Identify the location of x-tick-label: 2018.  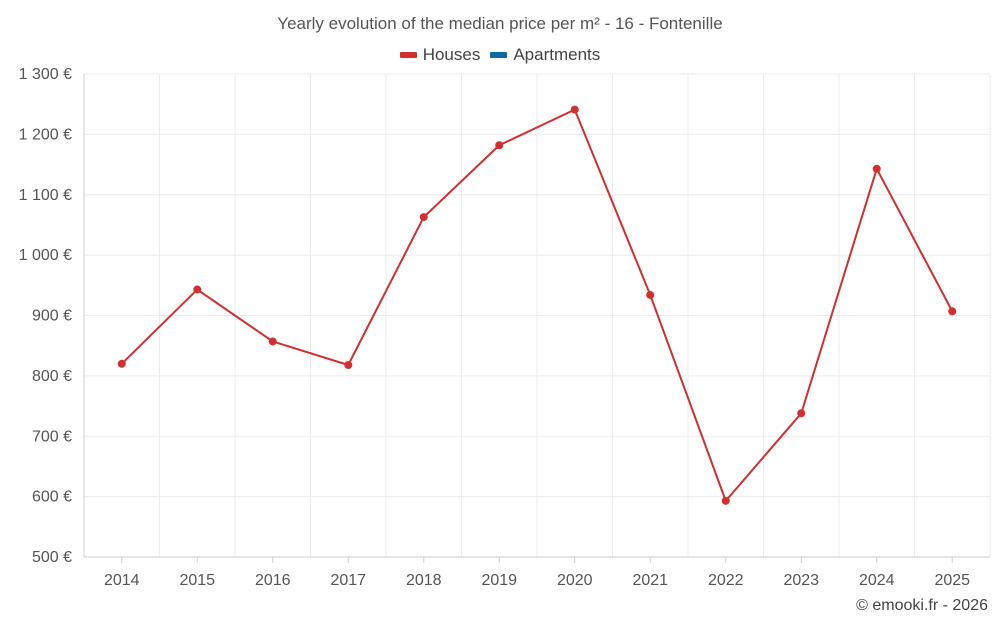
(424, 580).